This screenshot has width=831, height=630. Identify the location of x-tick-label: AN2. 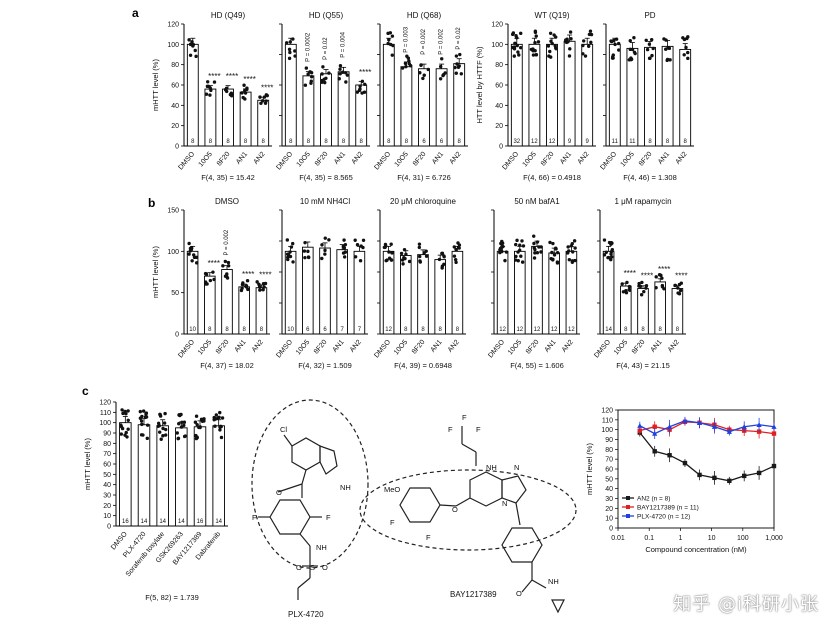
(358, 158).